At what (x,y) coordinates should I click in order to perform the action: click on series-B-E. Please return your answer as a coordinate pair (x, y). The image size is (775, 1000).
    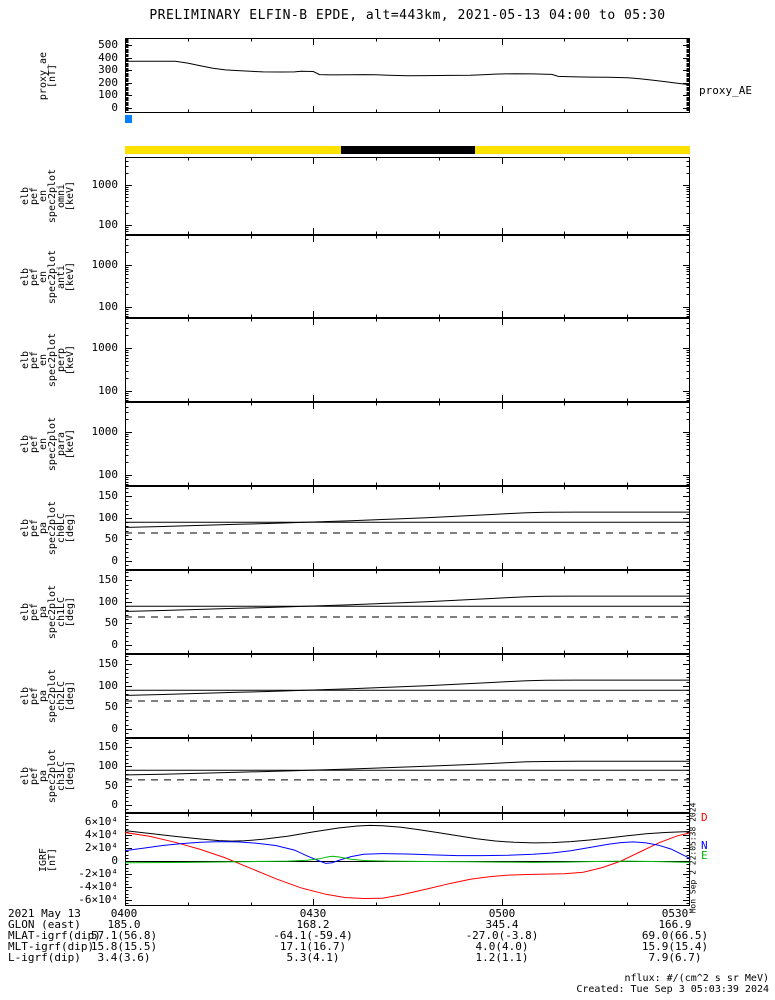
    Looking at the image, I should click on (407, 859).